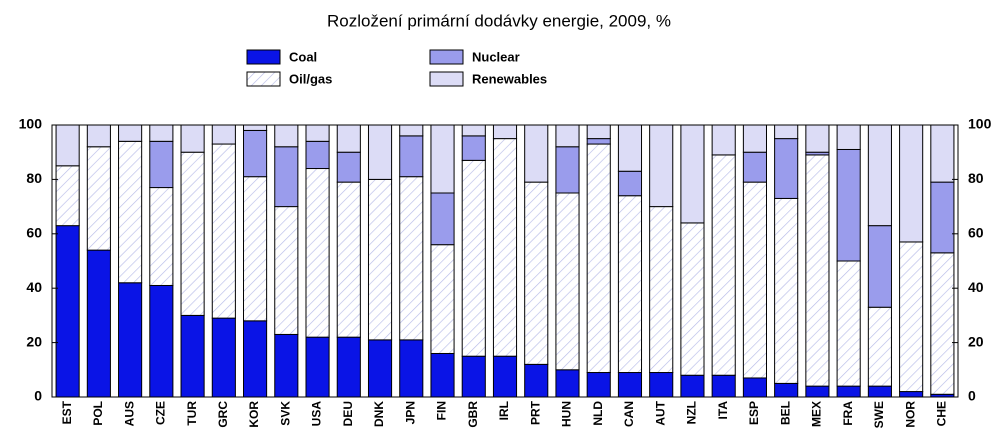  I want to click on y2-tick-label: 40, so click(976, 287).